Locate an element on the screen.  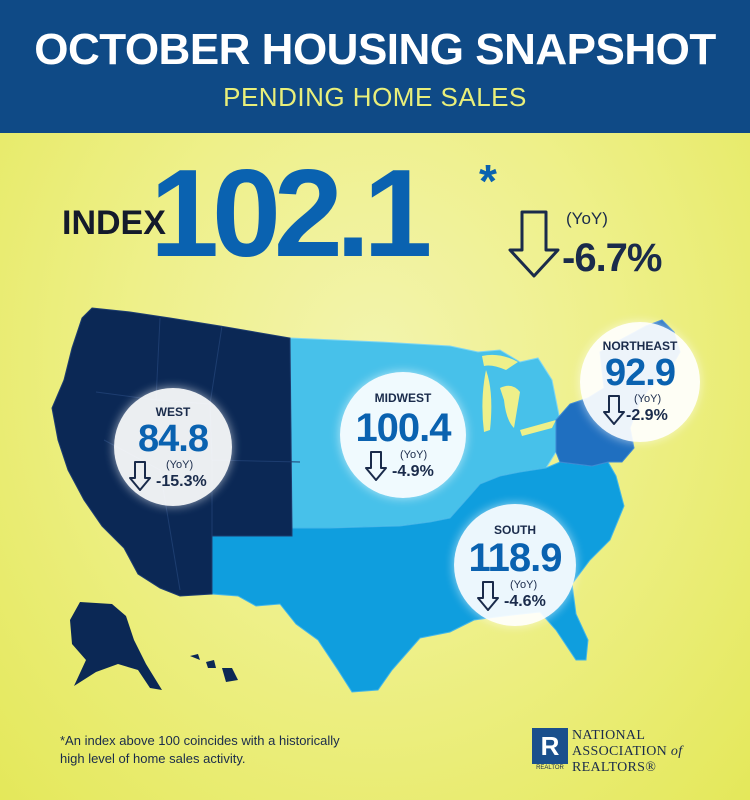
northeast-bubble: NORTHEAST 92.9 (YoY) -2.9% is located at coordinates (640, 382).